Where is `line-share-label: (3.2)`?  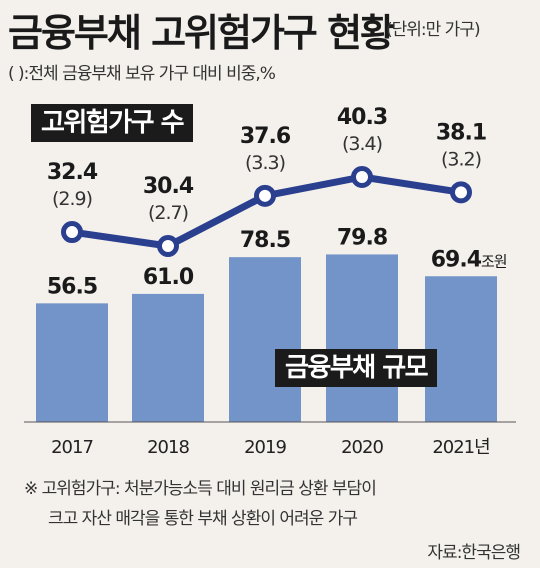 line-share-label: (3.2) is located at coordinates (461, 159).